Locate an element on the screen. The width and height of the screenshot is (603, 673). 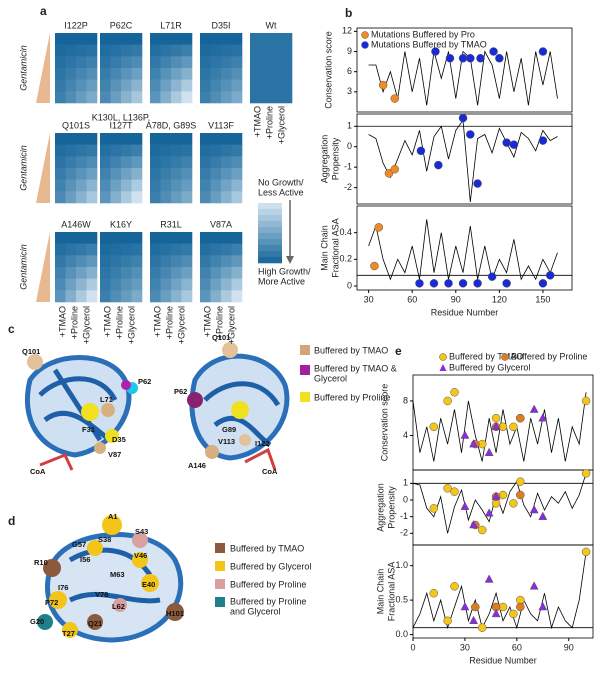
additive-label: +Proline is located at coordinates (269, 122).